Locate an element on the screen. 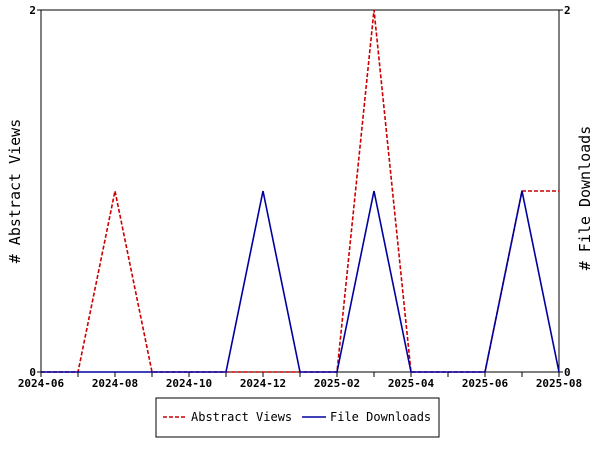 The image size is (600, 450). y-right-tick-label: 2 is located at coordinates (567, 10).